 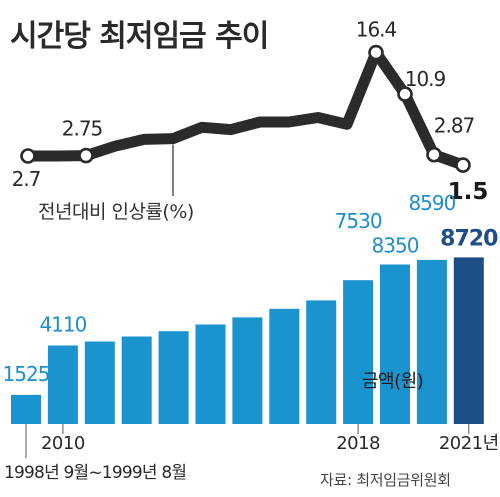 I want to click on rate-label-2: 2.75, so click(x=82, y=129).